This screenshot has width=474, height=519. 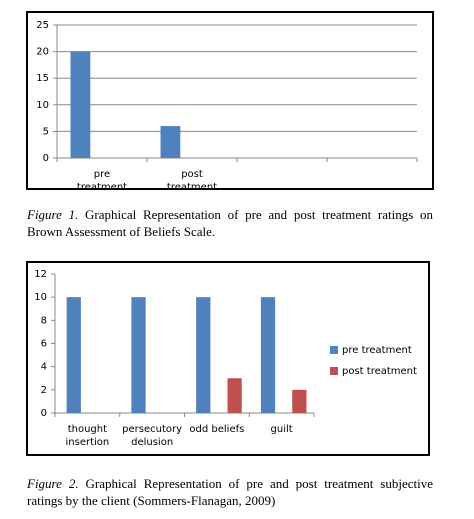 I want to click on y-tick-label: 5, so click(x=46, y=131).